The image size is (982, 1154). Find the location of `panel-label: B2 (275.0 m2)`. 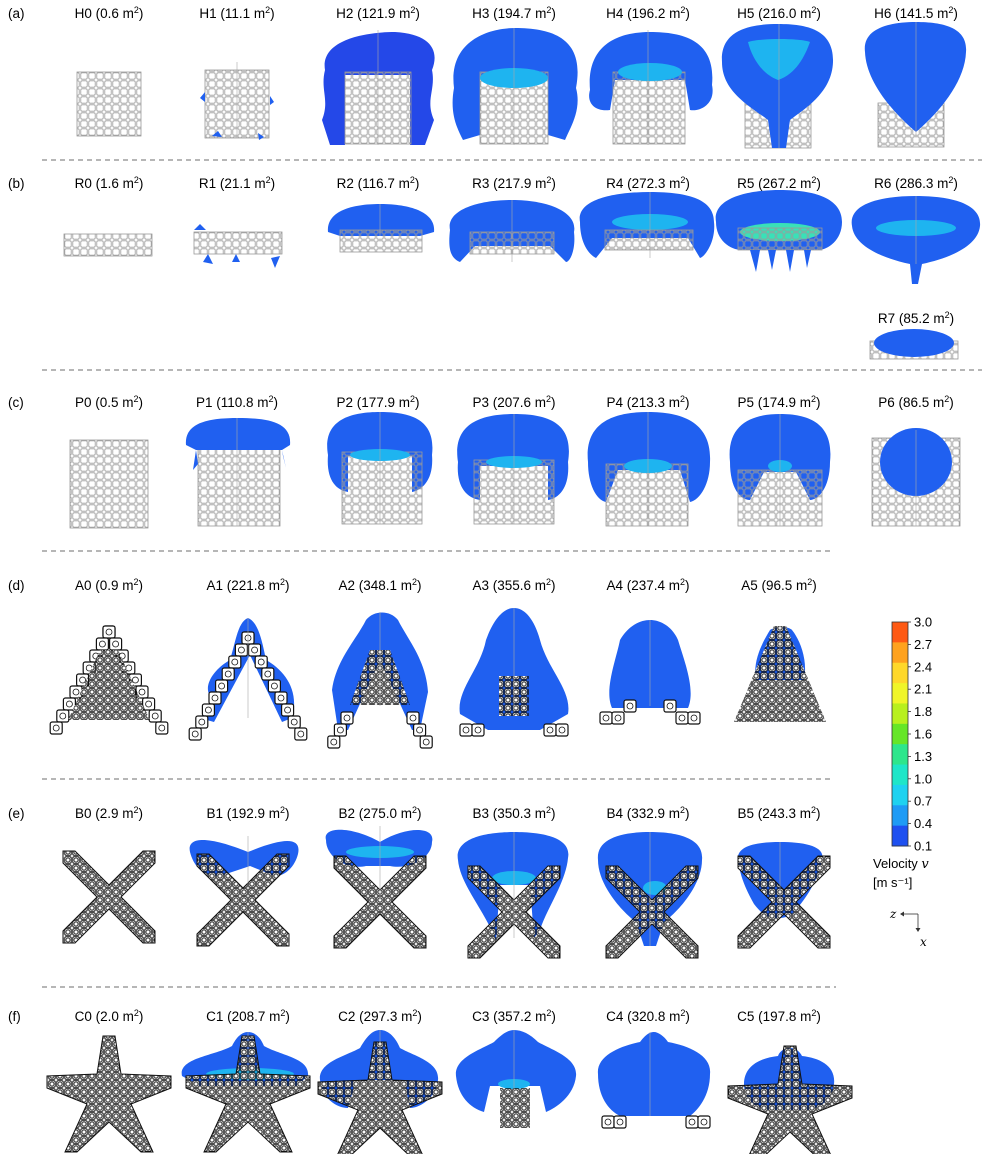

panel-label: B2 (275.0 m2) is located at coordinates (379, 813).